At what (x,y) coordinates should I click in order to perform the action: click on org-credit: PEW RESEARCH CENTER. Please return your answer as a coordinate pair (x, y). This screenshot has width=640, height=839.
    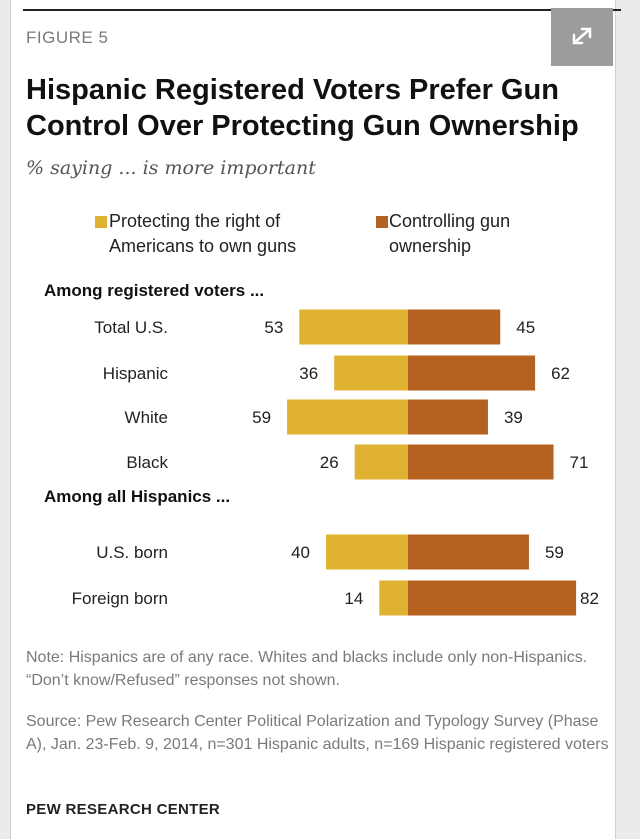
    Looking at the image, I should click on (123, 809).